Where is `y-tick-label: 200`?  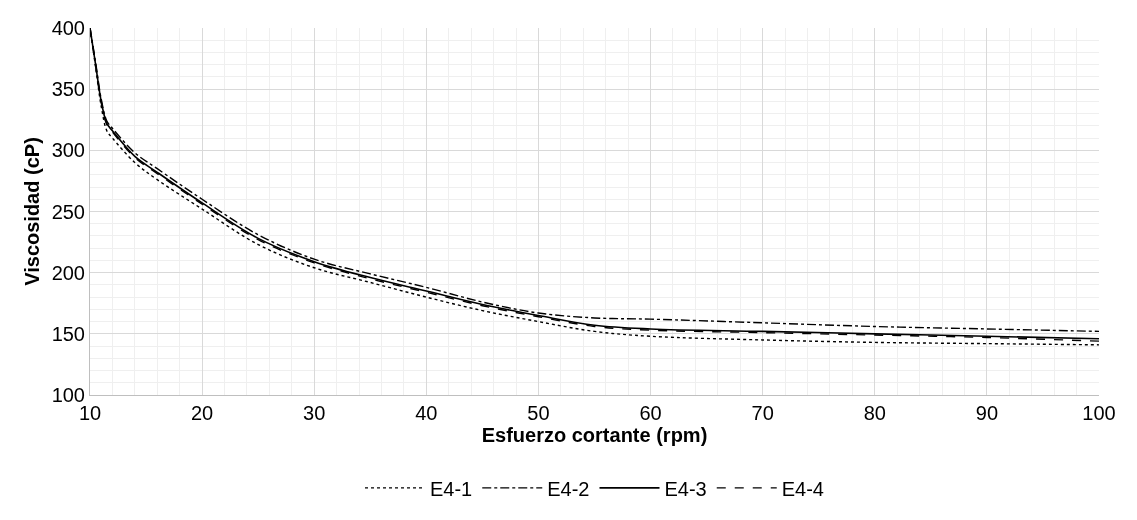
y-tick-label: 200 is located at coordinates (68, 272).